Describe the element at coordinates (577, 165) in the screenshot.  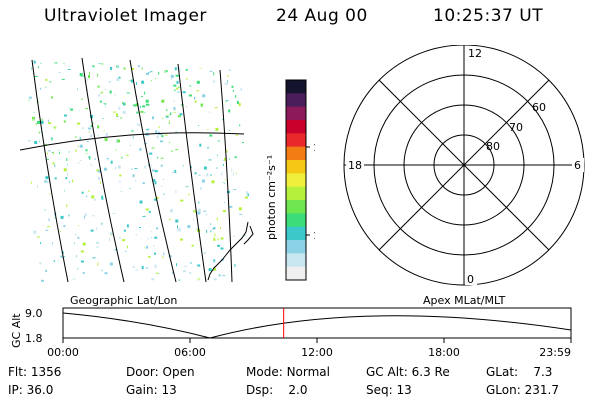
I see `mlt-label-6: 6` at that location.